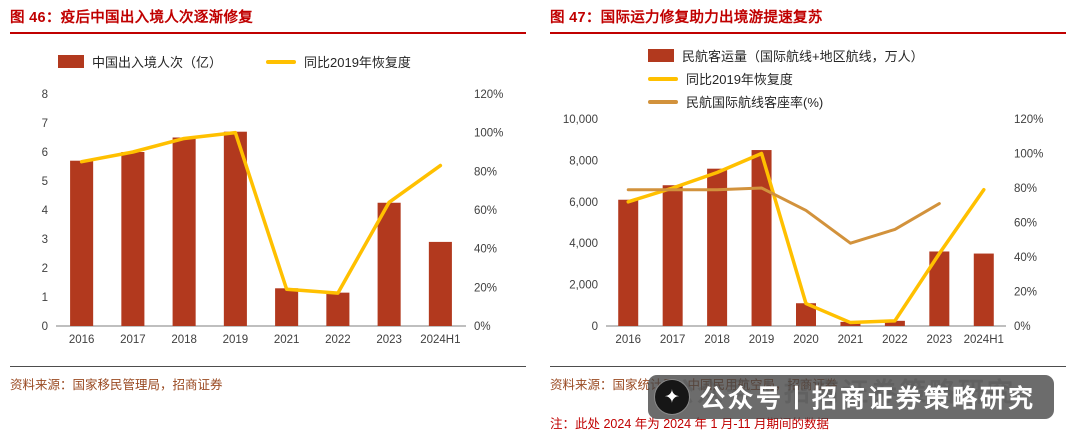  What do you see at coordinates (45, 240) in the screenshot?
I see `left-axis-tick-label: 3` at bounding box center [45, 240].